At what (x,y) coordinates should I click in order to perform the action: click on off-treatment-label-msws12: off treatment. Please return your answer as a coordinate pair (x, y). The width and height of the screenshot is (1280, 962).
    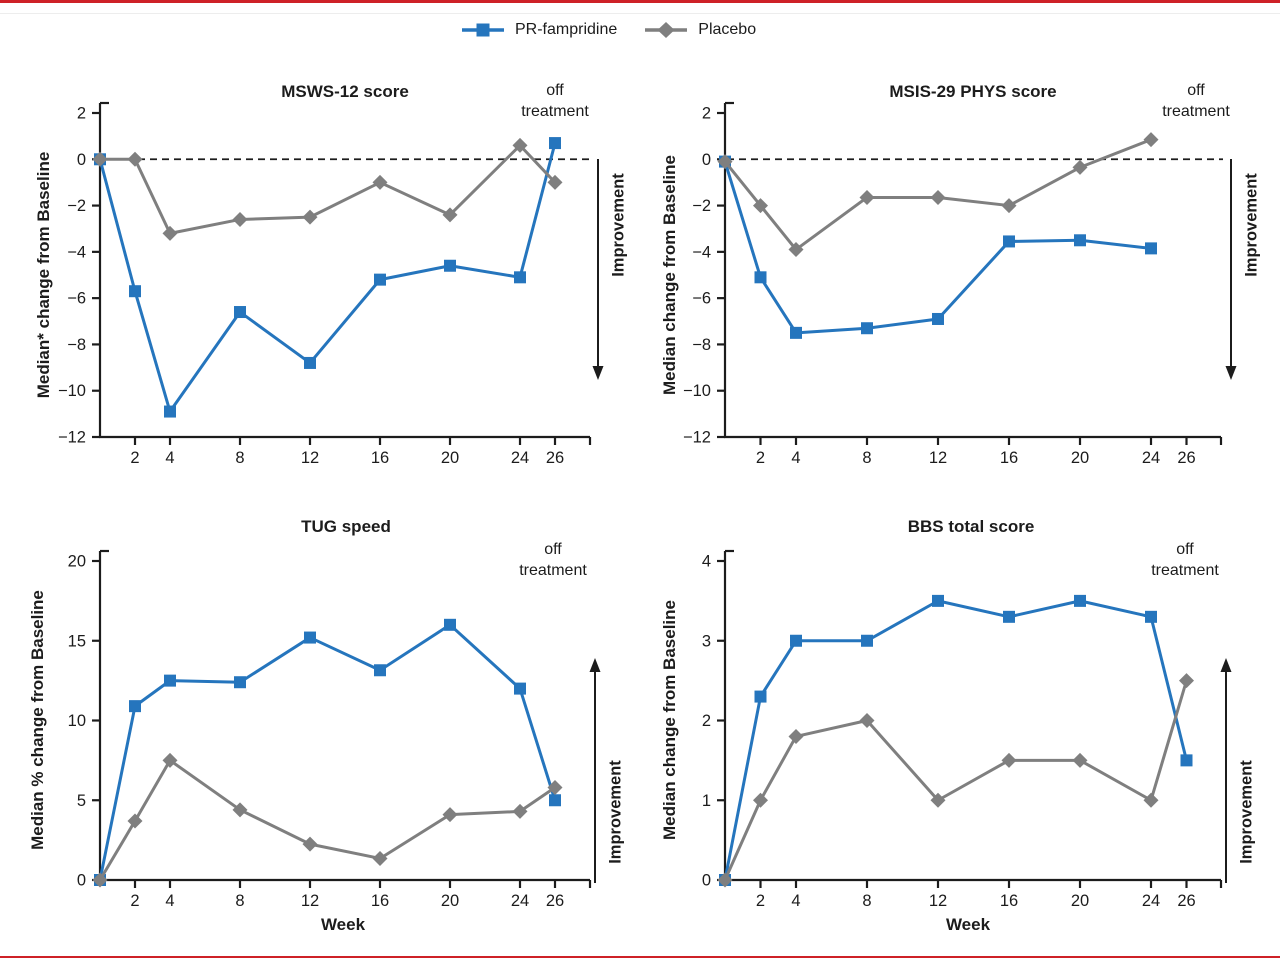
    Looking at the image, I should click on (555, 101).